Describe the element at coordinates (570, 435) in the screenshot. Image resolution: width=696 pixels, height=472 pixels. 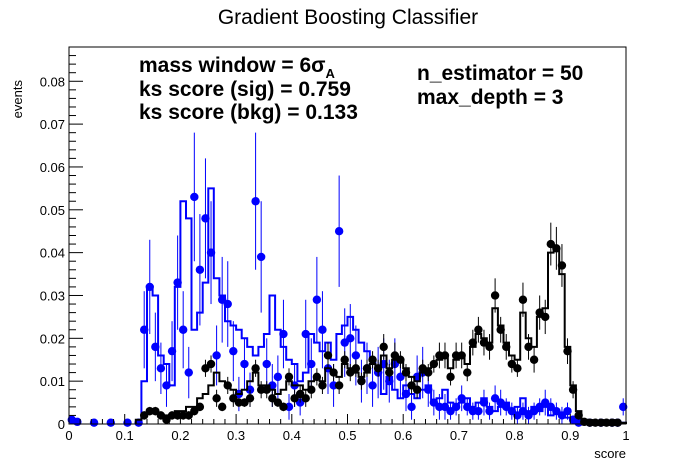
I see `x-tick-label: 0.9` at that location.